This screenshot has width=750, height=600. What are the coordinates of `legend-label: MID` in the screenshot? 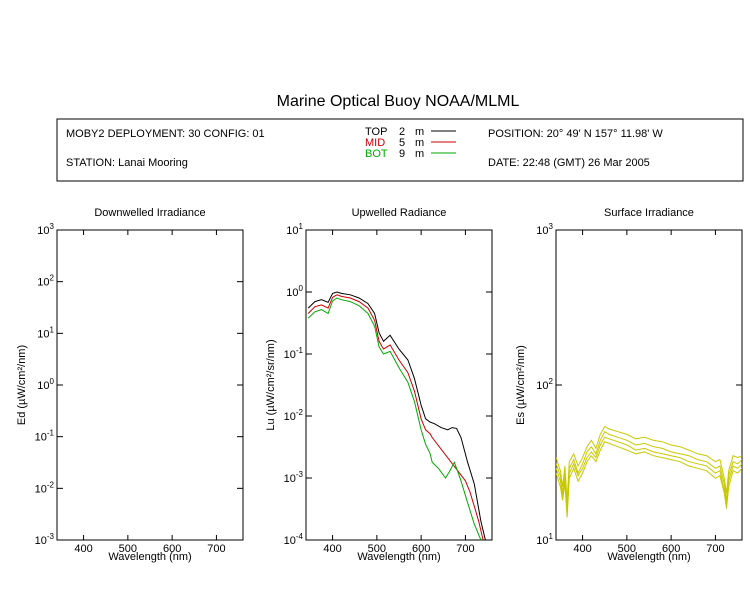 It's located at (375, 143).